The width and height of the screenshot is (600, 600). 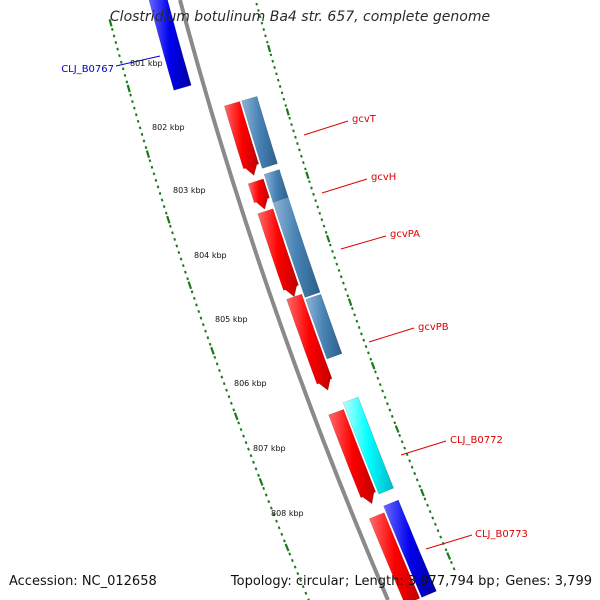 I want to click on gene-clj-b0767-leader, so click(x=138, y=61).